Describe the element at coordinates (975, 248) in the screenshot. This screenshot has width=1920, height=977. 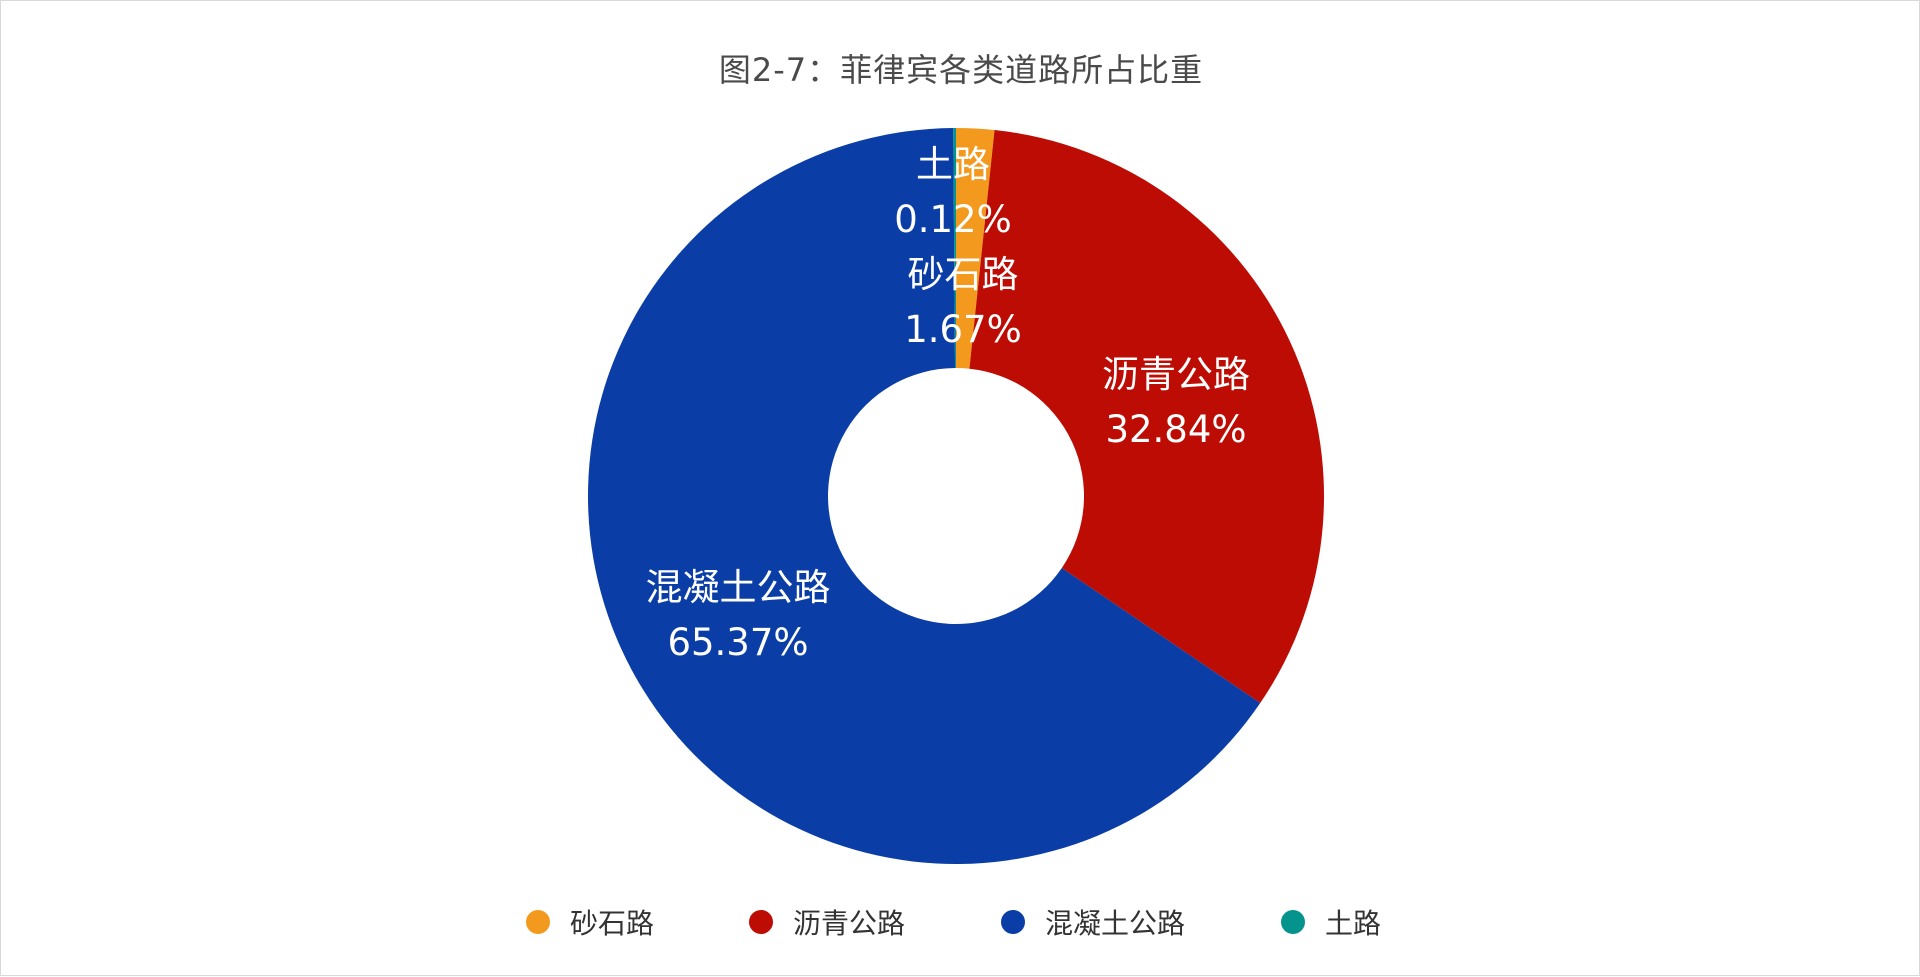
I see `slice-gravel` at that location.